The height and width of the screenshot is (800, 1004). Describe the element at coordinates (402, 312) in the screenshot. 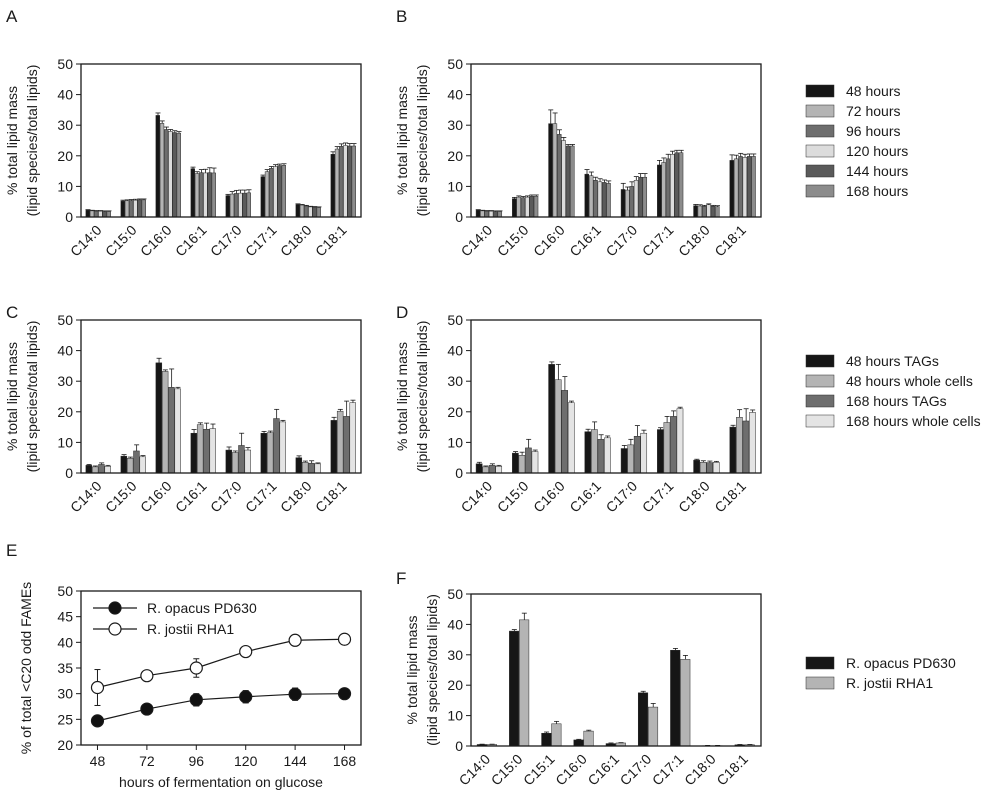

I see `panel-letter-d: D` at that location.